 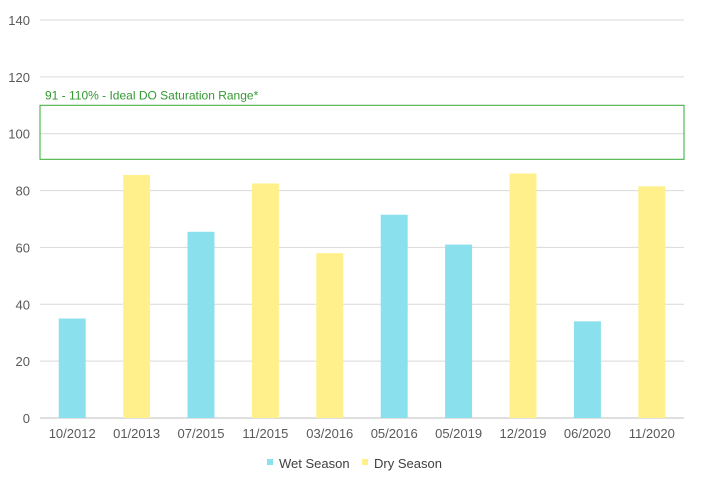 I want to click on y-tick-label: 80, so click(x=23, y=191).